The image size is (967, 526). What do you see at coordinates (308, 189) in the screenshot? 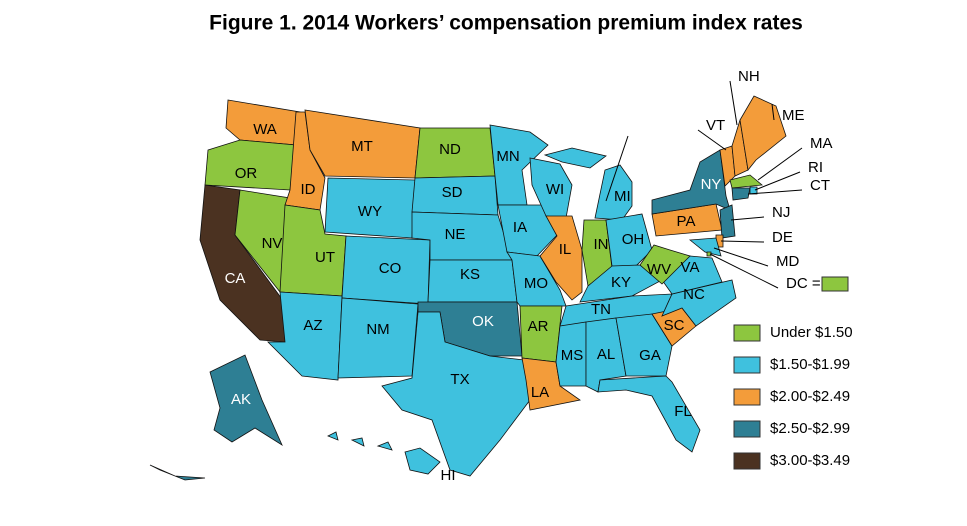
I see `state-label: ID` at bounding box center [308, 189].